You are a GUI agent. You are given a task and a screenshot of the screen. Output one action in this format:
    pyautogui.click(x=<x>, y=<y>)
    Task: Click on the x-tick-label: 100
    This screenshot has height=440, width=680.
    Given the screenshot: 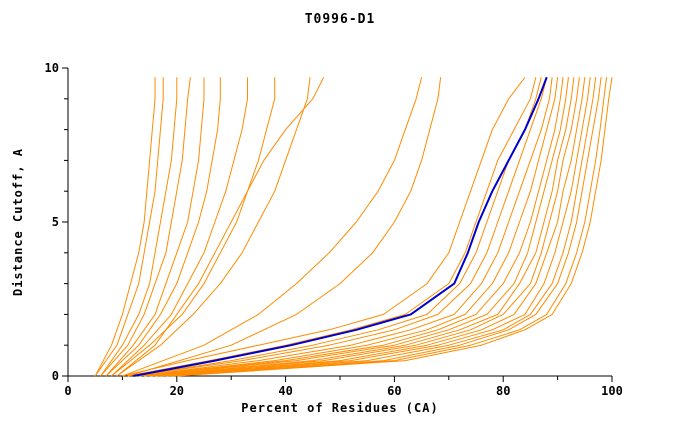 What is the action you would take?
    pyautogui.click(x=612, y=391)
    